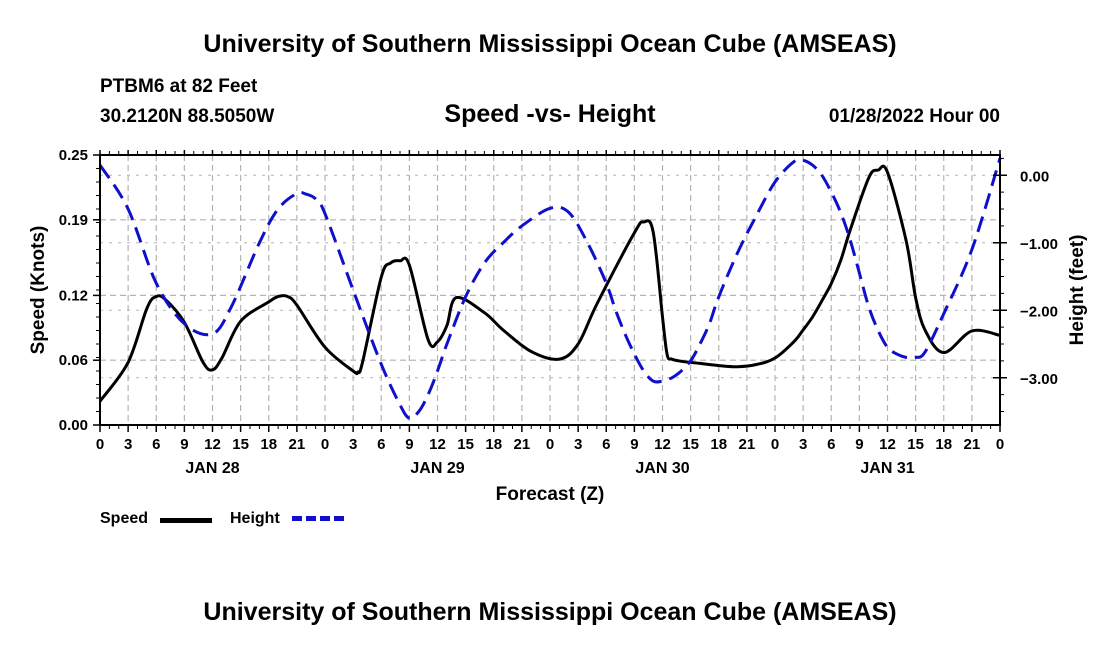 The height and width of the screenshot is (650, 1100). Describe the element at coordinates (1039, 244) in the screenshot. I see `y2-tick-label: −1.00` at that location.